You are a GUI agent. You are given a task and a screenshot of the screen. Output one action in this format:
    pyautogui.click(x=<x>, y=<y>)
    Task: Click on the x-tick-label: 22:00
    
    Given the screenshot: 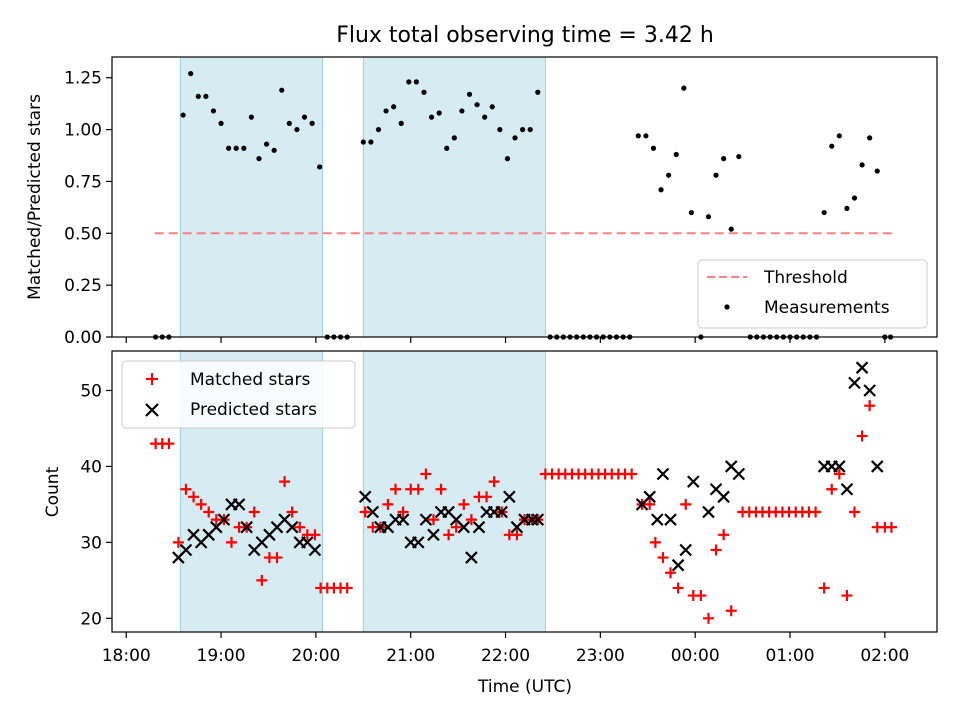 What is the action you would take?
    pyautogui.click(x=505, y=656)
    